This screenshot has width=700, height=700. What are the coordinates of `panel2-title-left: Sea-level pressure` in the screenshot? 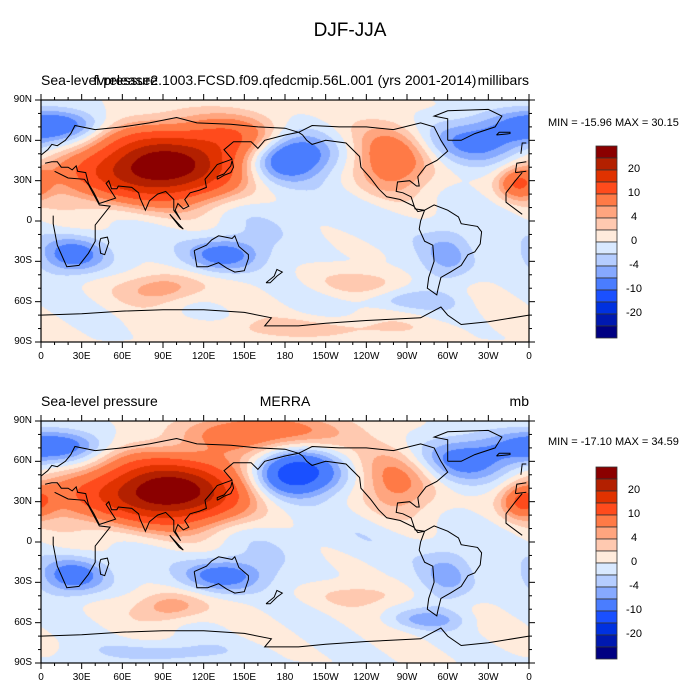 It's located at (99, 401).